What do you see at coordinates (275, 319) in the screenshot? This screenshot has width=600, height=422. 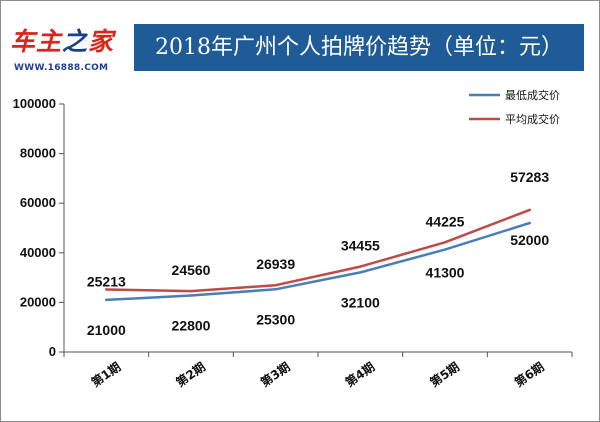 I see `data-label: 25300` at bounding box center [275, 319].